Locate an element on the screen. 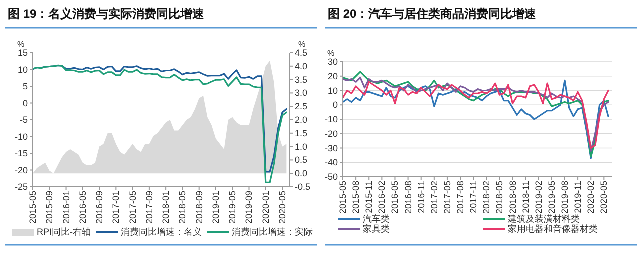  legend-label: 消费同比增速：实际 is located at coordinates (272, 232).